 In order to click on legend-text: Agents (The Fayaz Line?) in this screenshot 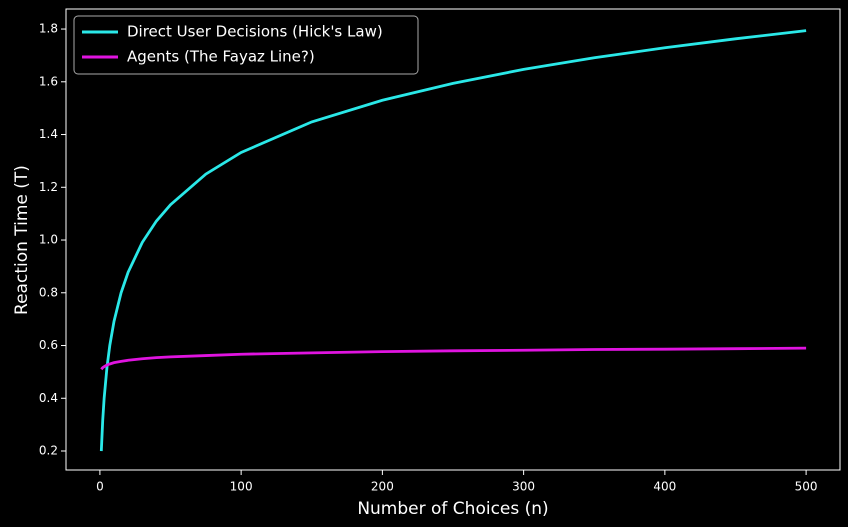, I will do `click(221, 57)`.